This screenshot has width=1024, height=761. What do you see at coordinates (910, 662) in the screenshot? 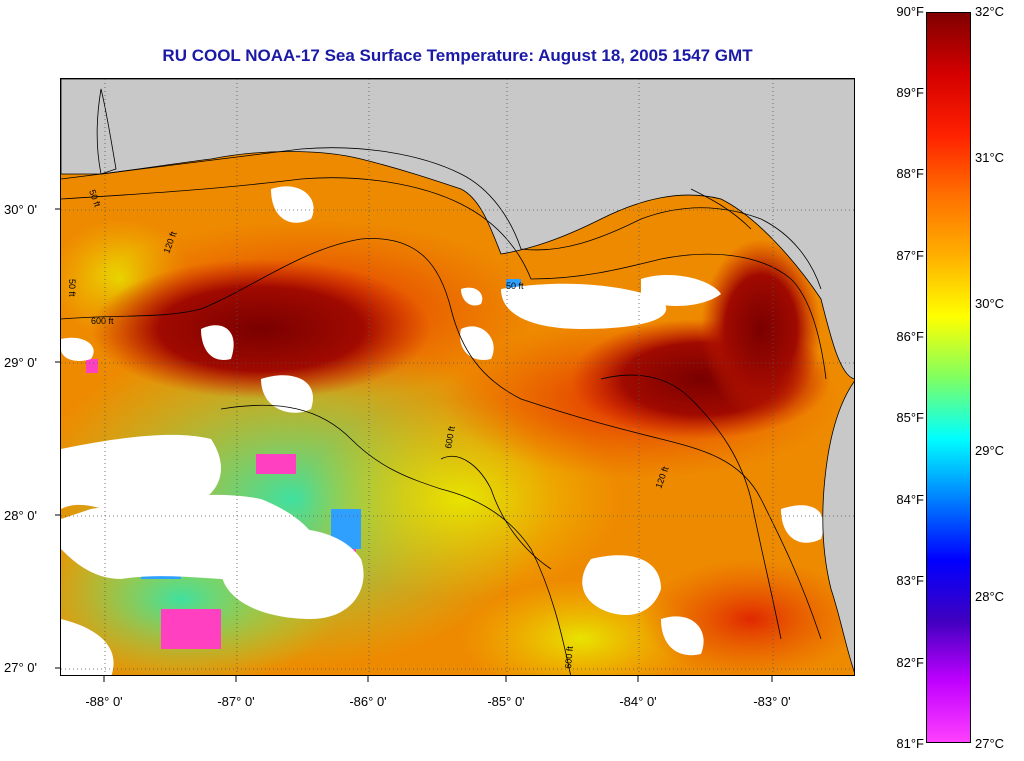
I see `colorbar-f-label: 82°F` at bounding box center [910, 662].